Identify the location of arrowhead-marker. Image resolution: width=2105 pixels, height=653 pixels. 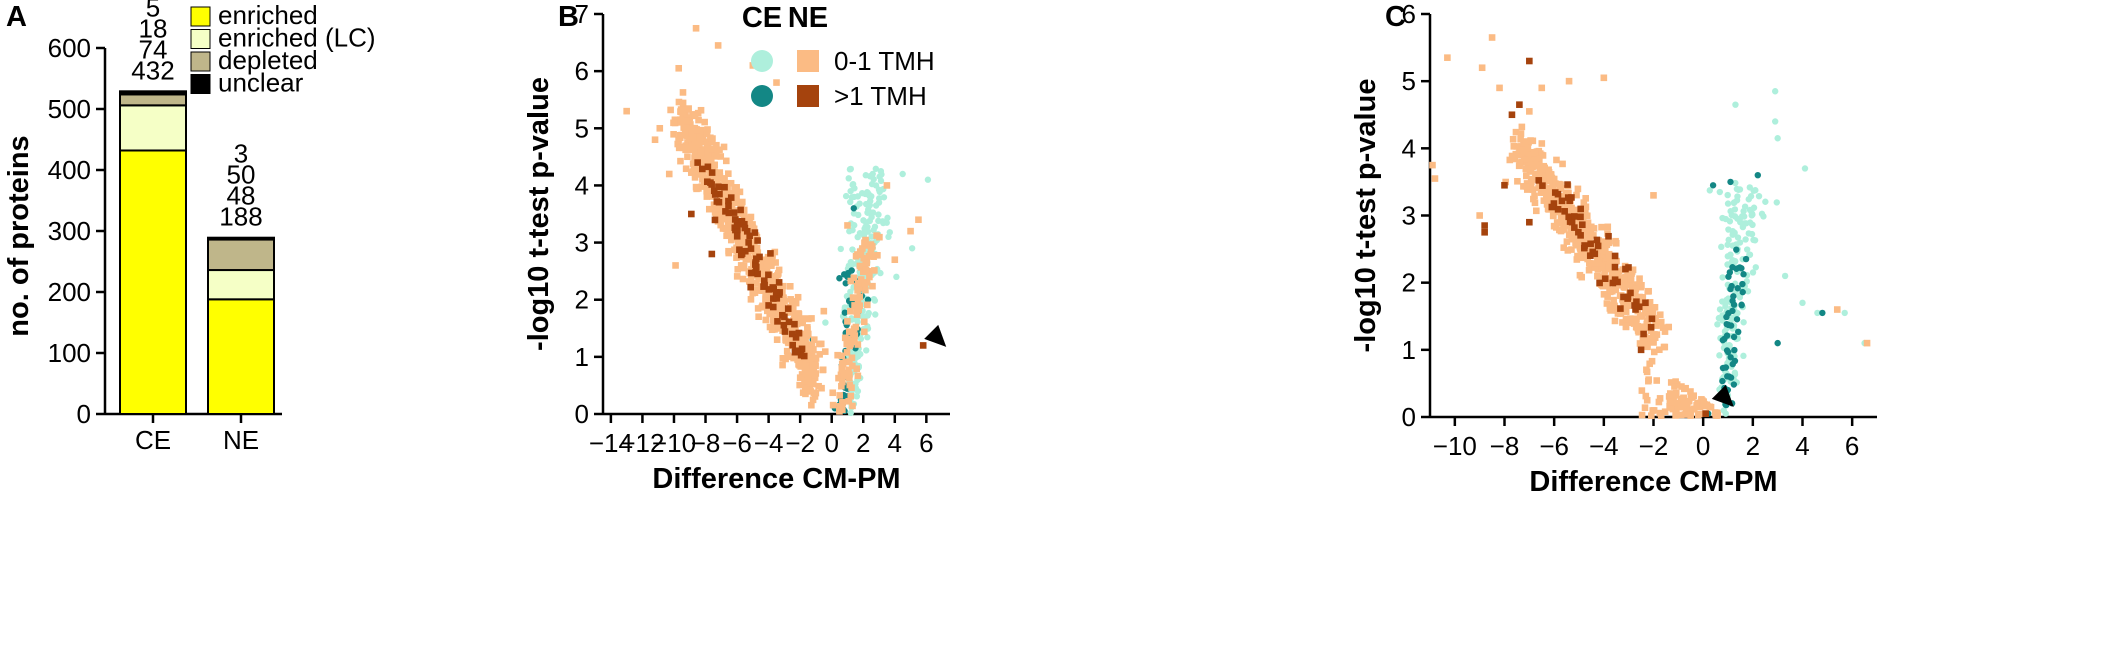
(935, 335).